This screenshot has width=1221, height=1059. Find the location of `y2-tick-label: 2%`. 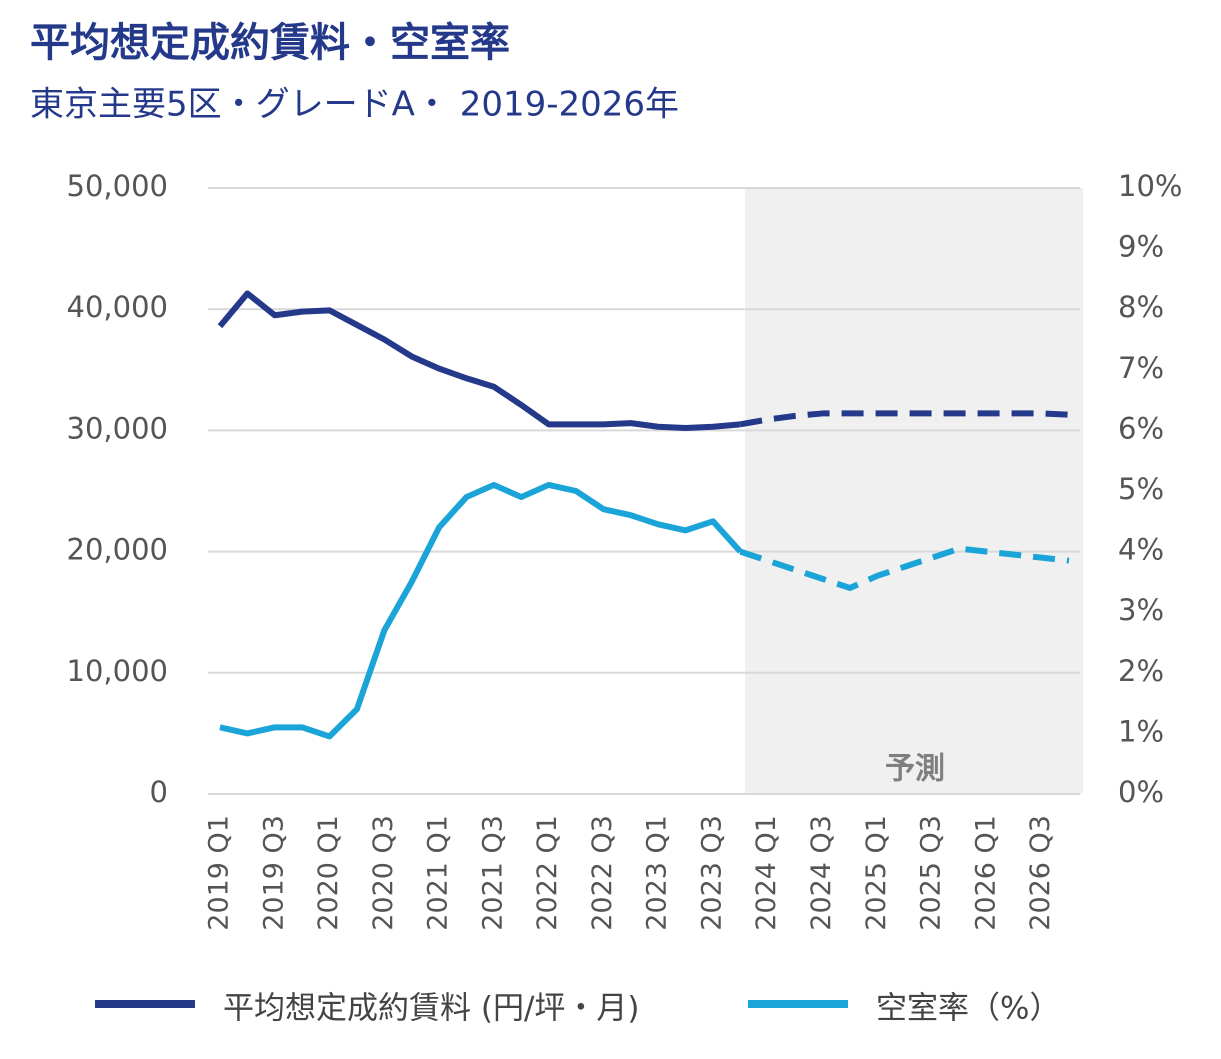

y2-tick-label: 2% is located at coordinates (1141, 671).